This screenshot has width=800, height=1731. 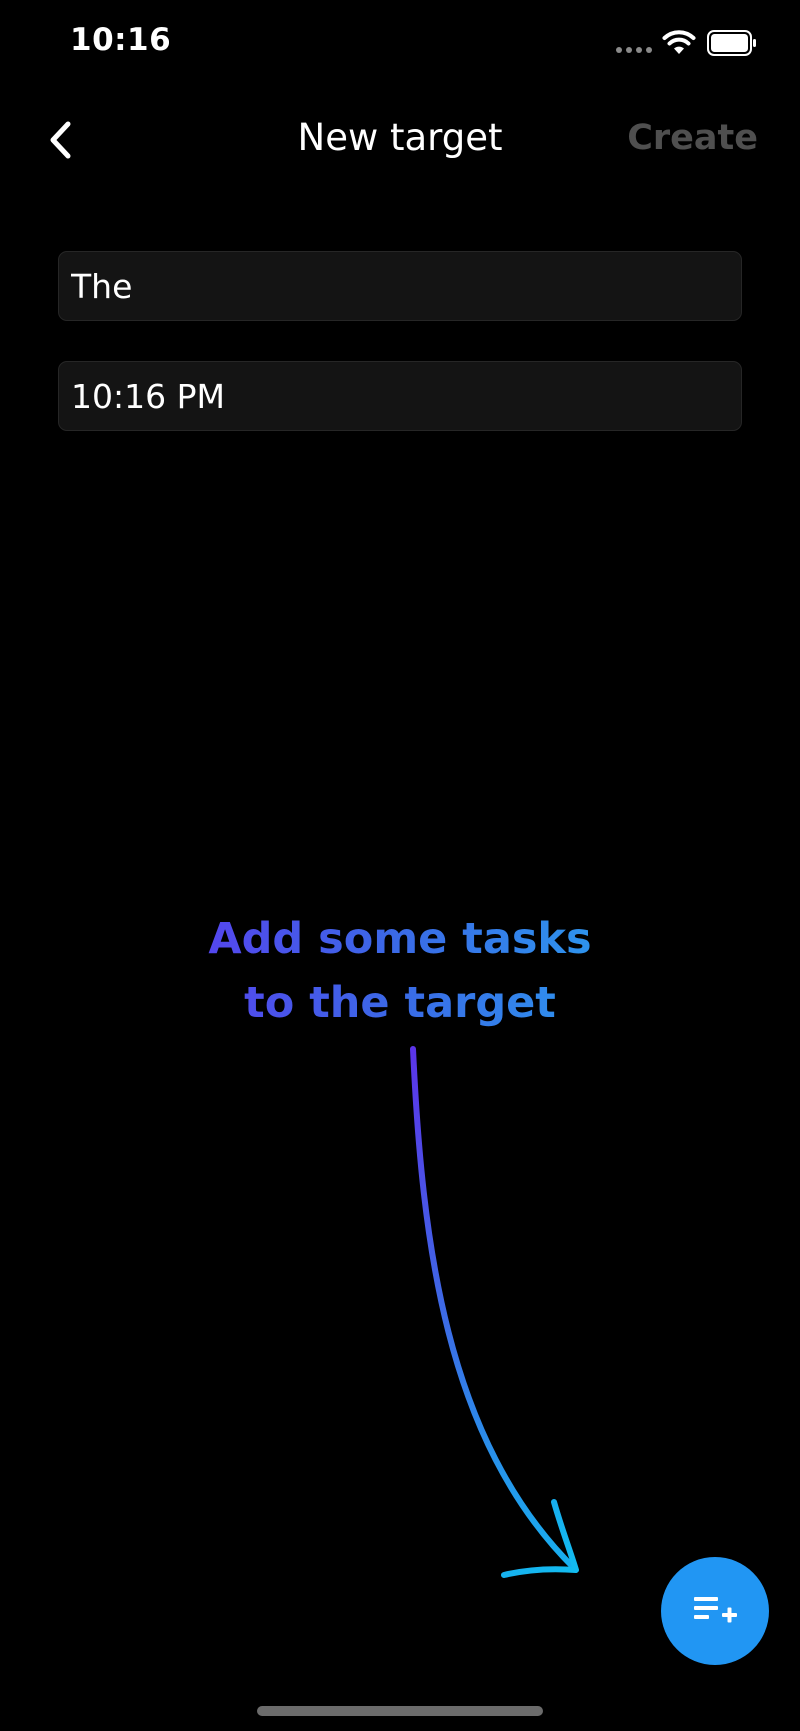 I want to click on hint-line-2: to the target, so click(x=400, y=1003).